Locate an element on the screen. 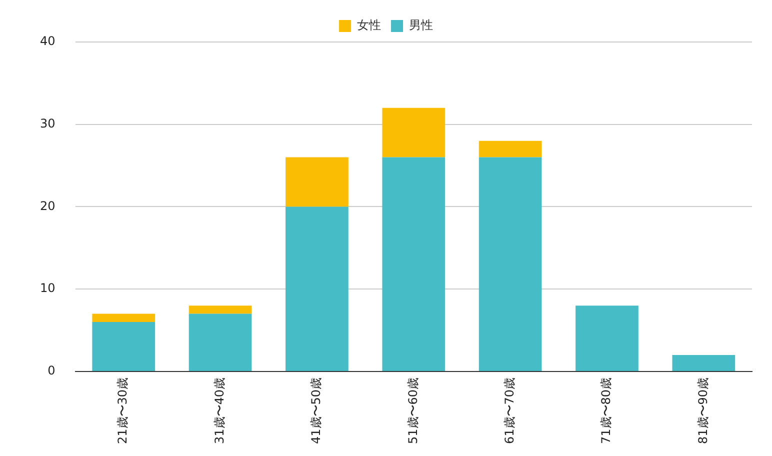 The width and height of the screenshot is (772, 456). x-tick-label: 81歳〜90歳 is located at coordinates (703, 410).